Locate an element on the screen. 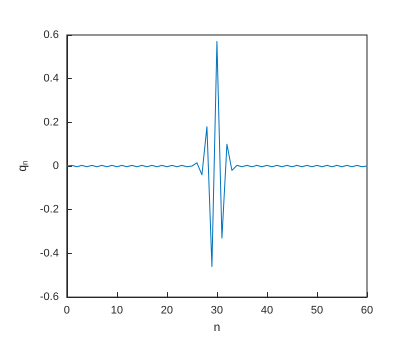  x-tick-label: 20 is located at coordinates (167, 310).